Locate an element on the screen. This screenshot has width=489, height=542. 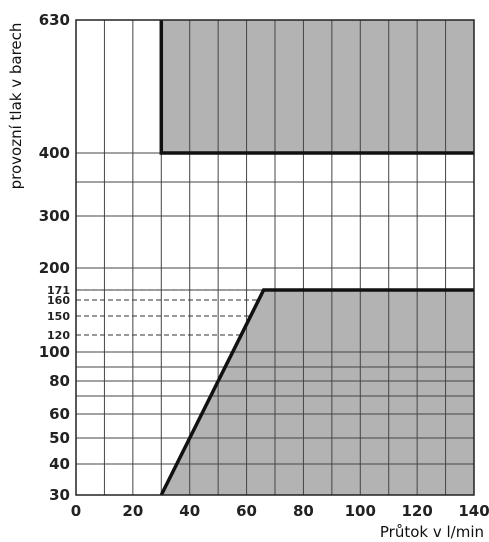
x-tick-label: 0 is located at coordinates (76, 511).